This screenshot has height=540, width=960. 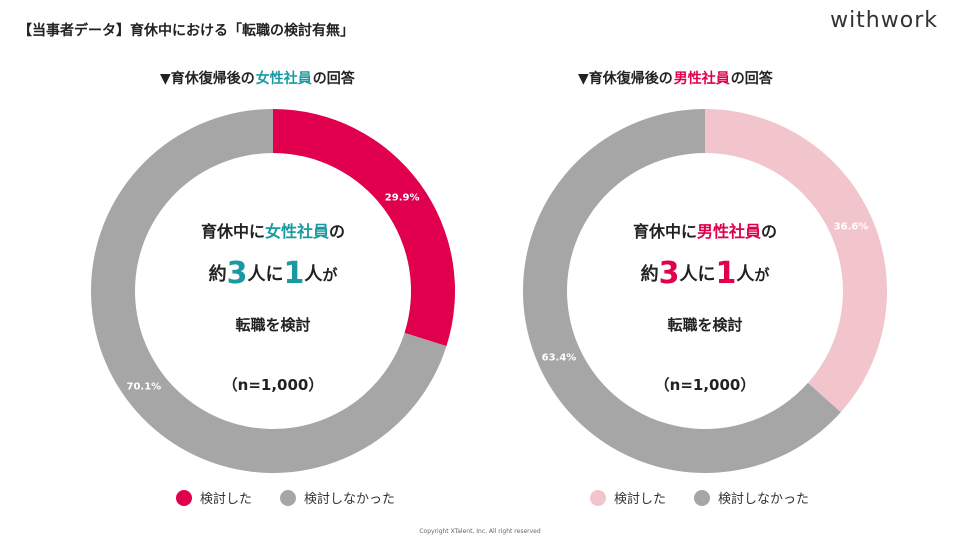 I want to click on male-chart-title-prefix: ▼育休復帰後の, so click(x=625, y=79).